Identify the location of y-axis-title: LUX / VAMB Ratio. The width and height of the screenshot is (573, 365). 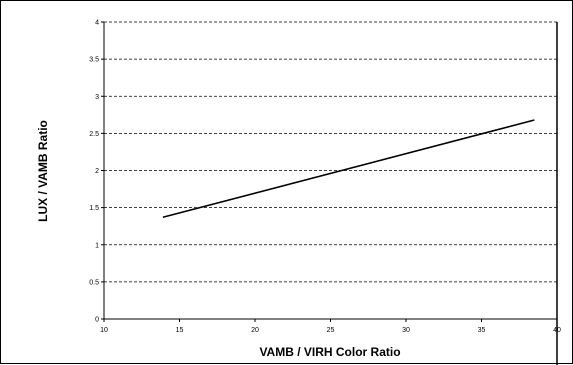
(43, 171).